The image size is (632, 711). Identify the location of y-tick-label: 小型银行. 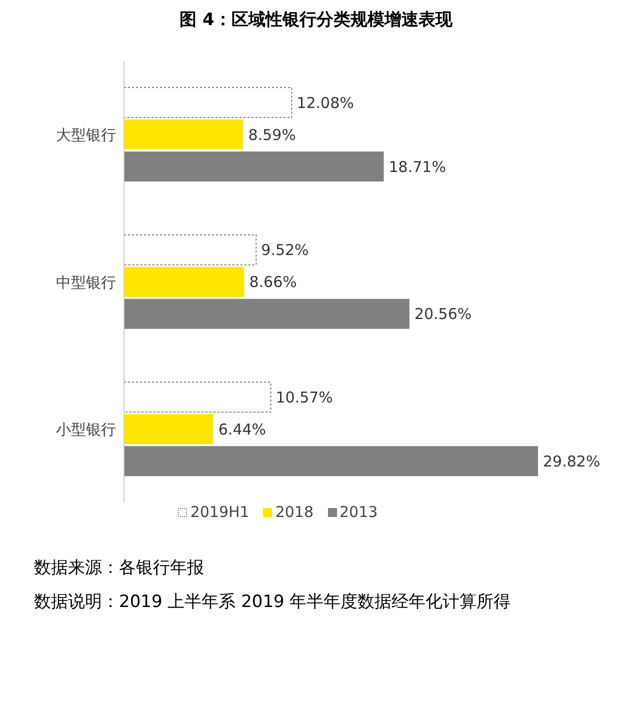
(86, 429).